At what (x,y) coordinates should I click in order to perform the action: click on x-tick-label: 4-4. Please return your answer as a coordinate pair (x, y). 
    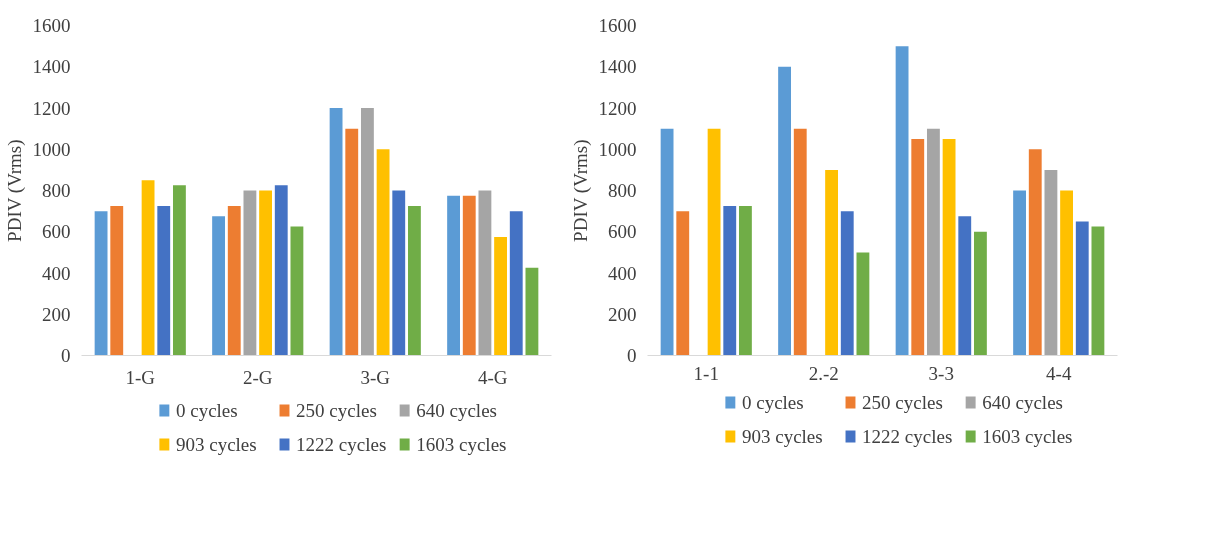
    Looking at the image, I should click on (1059, 373).